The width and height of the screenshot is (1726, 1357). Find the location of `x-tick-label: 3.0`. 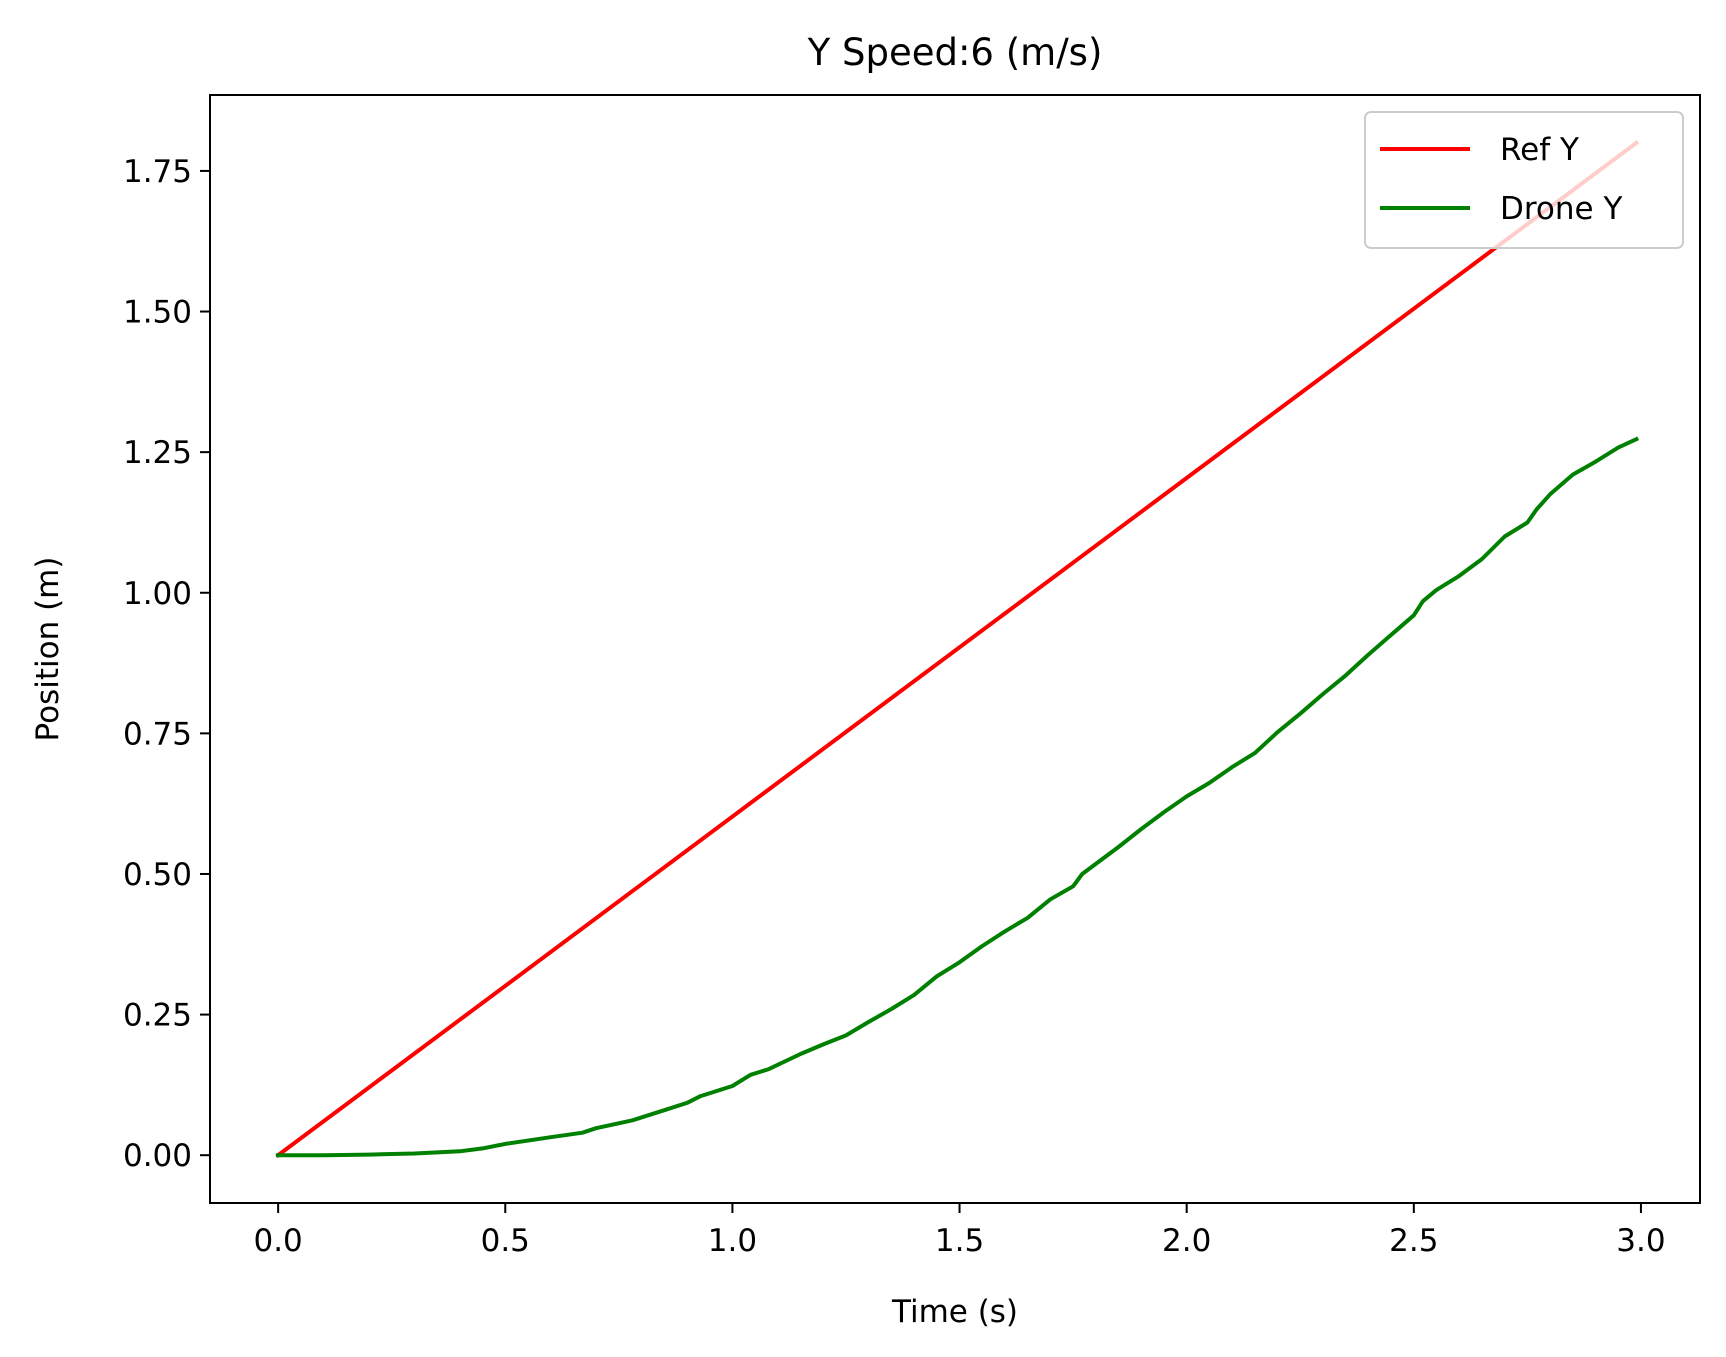

x-tick-label: 3.0 is located at coordinates (1640, 1241).